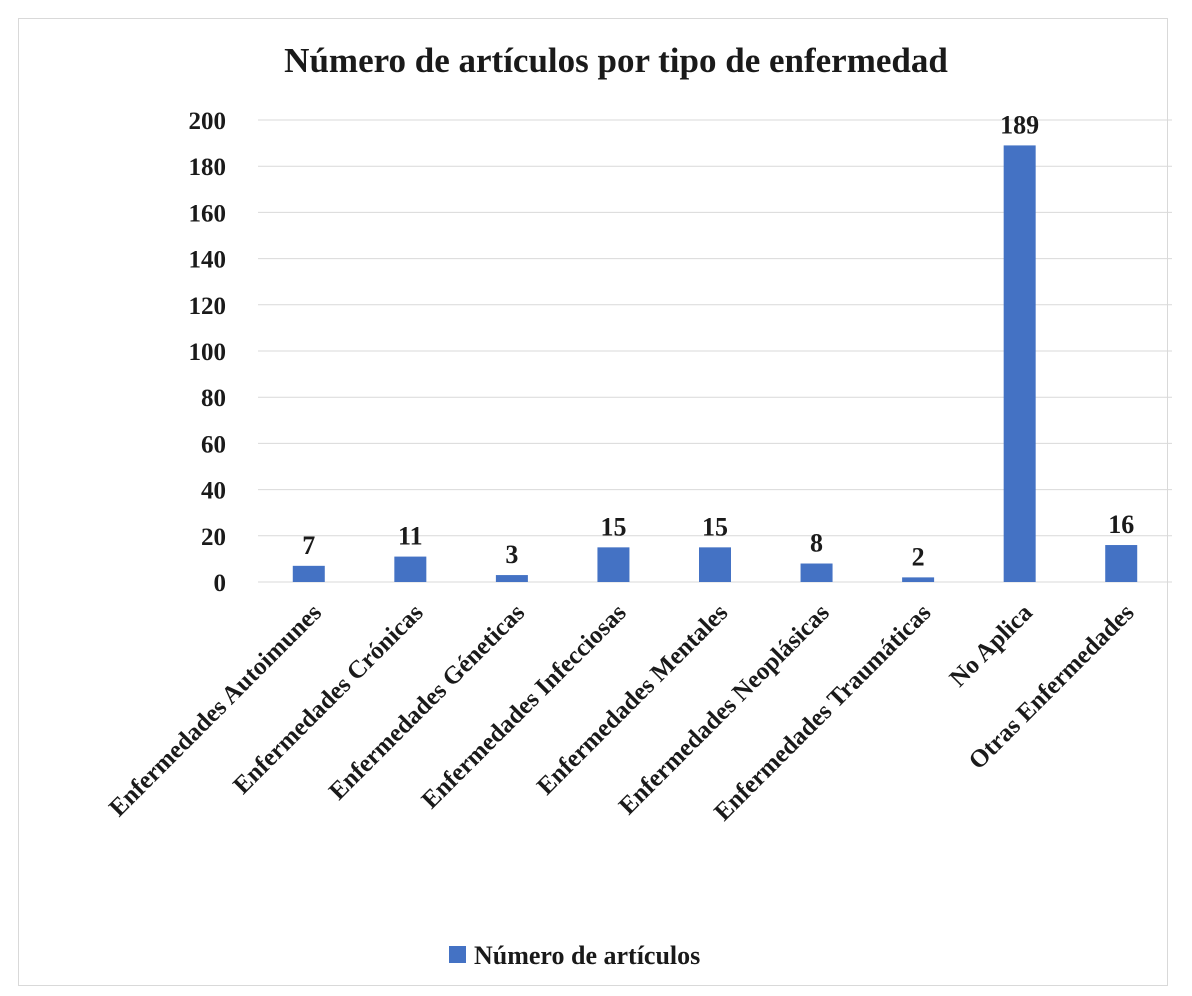 The height and width of the screenshot is (996, 1192). I want to click on y-tick-label: 120, so click(208, 306).